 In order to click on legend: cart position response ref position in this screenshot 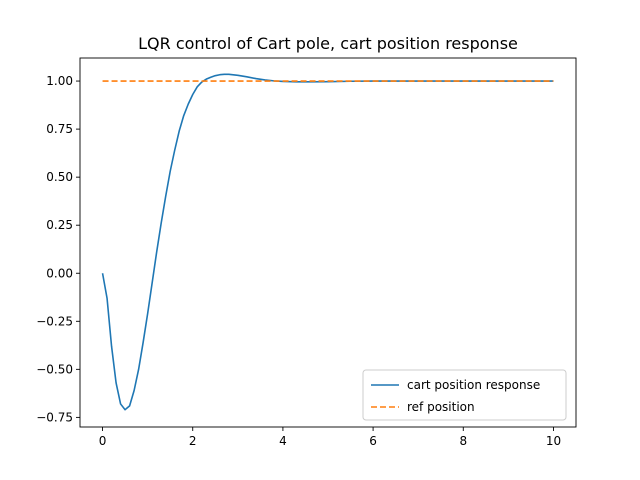, I will do `click(464, 395)`.